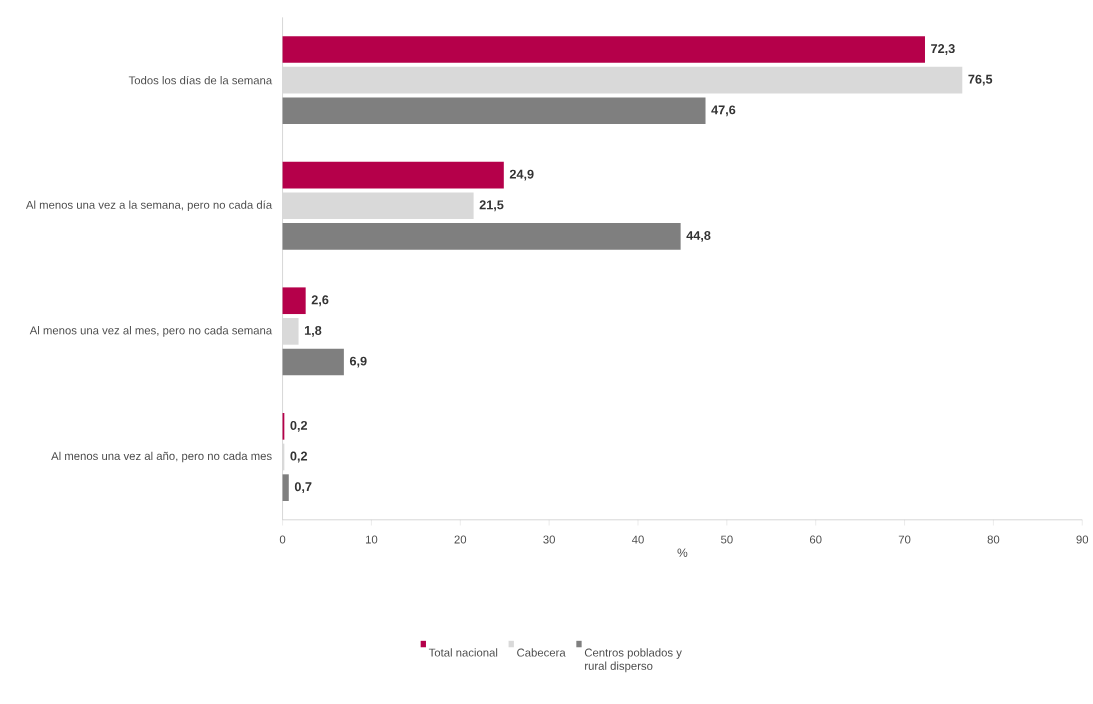 The height and width of the screenshot is (704, 1093). What do you see at coordinates (463, 652) in the screenshot?
I see `legend-label: Total nacional` at bounding box center [463, 652].